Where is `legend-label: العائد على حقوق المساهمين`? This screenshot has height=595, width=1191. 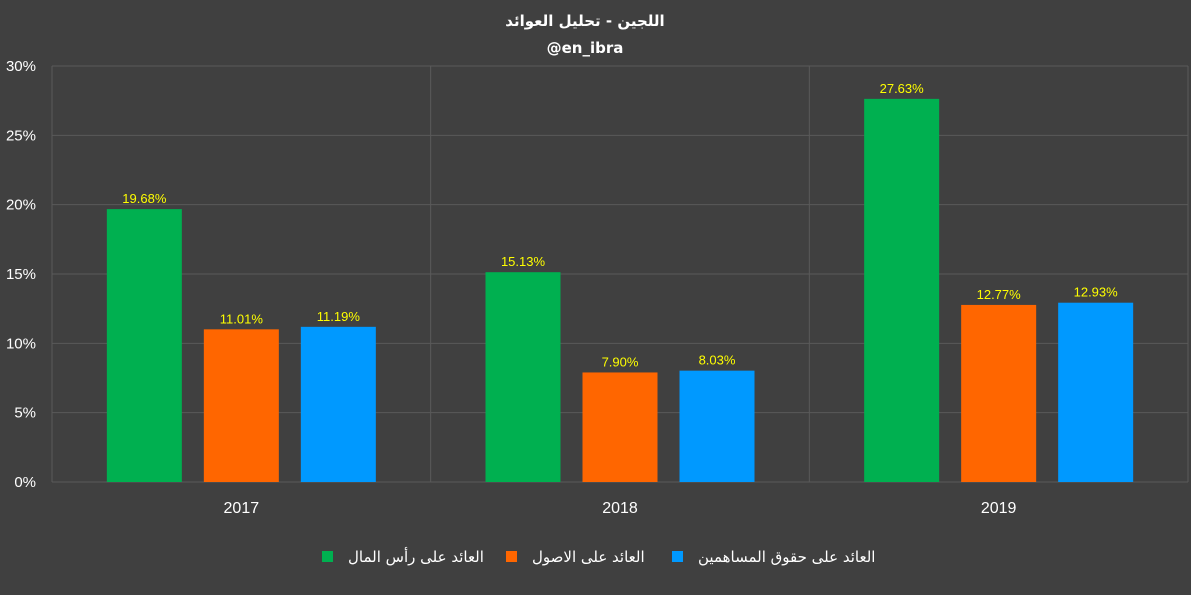
legend-label: العائد على حقوق المساهمين is located at coordinates (786, 557).